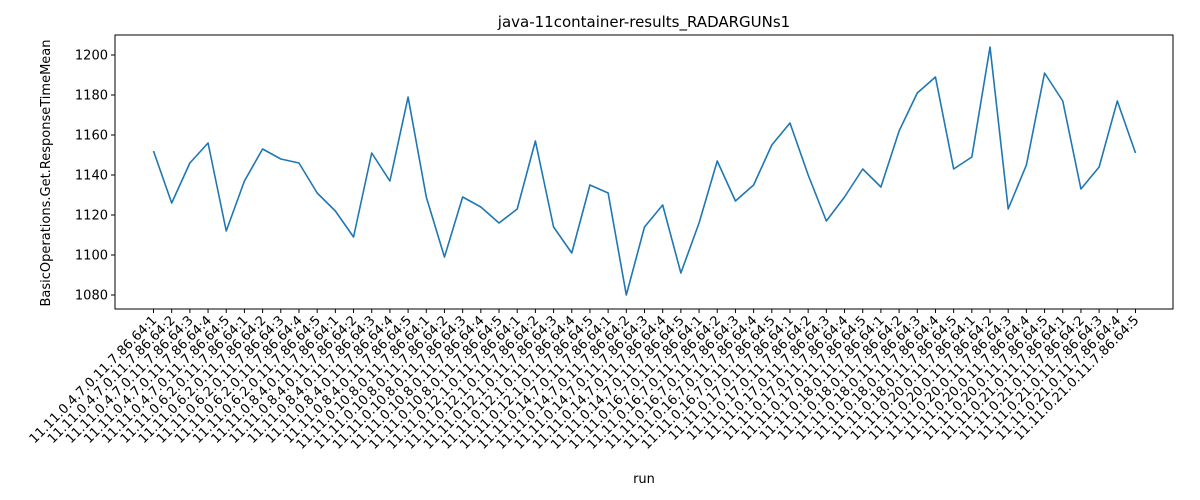 This screenshot has width=1200, height=500. I want to click on y-tick-label: 1080, so click(91, 296).